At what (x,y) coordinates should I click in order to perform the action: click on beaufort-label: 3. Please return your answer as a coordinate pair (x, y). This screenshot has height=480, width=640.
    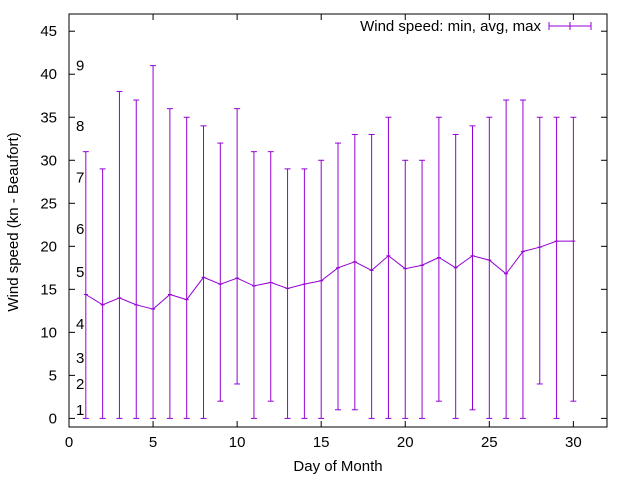
    Looking at the image, I should click on (80, 358).